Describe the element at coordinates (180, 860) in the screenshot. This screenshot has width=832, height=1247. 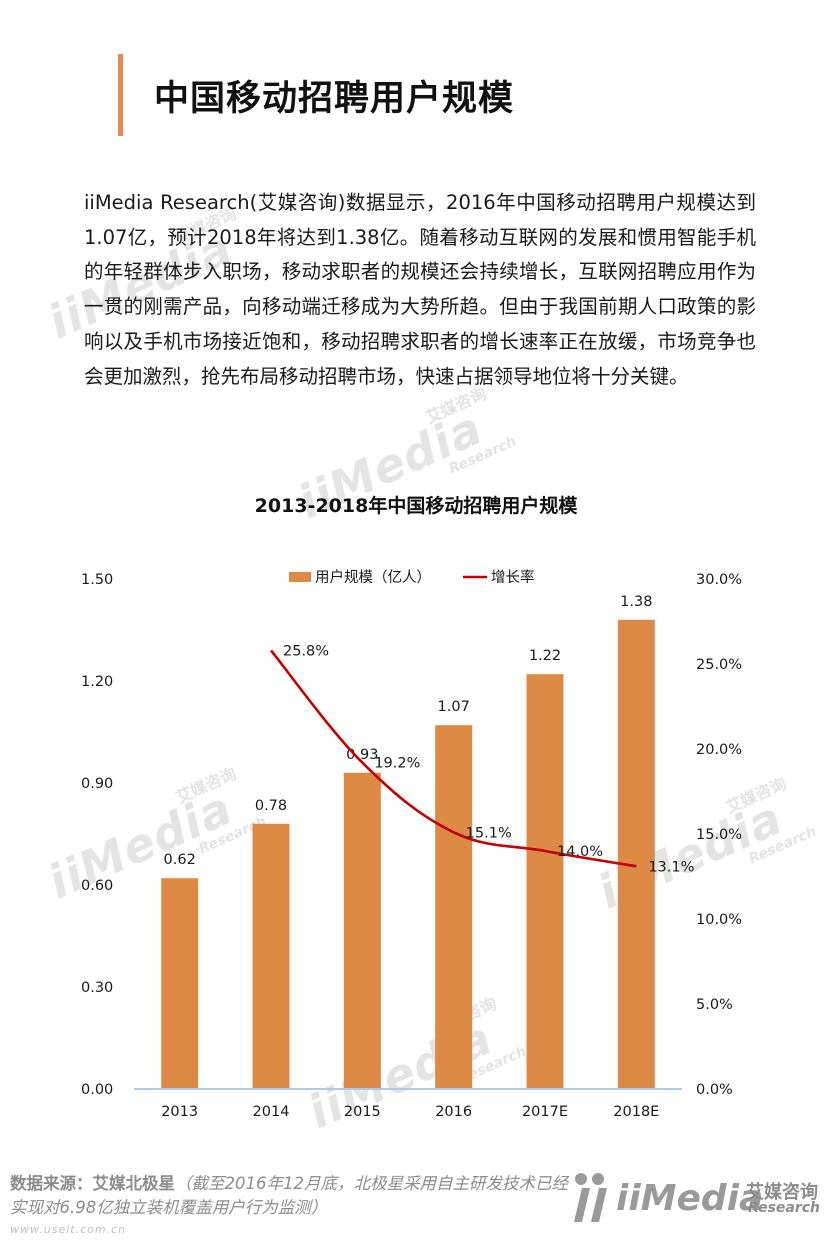
I see `bar-data-label: 0.62` at that location.